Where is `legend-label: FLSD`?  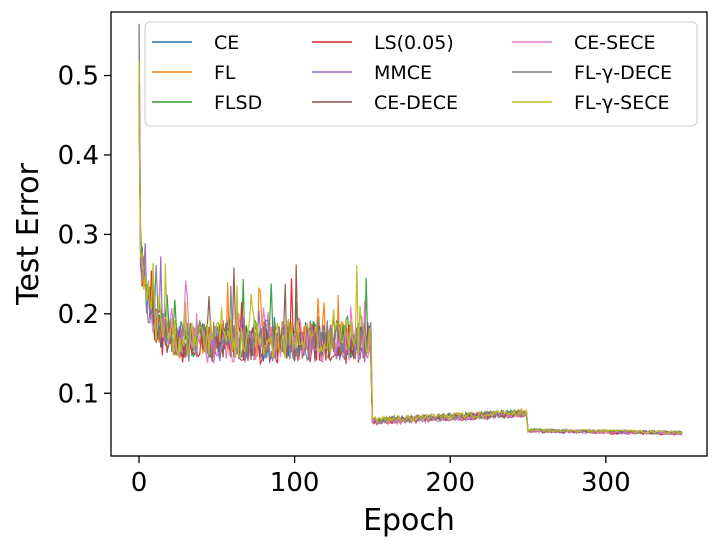
legend-label: FLSD is located at coordinates (238, 103).